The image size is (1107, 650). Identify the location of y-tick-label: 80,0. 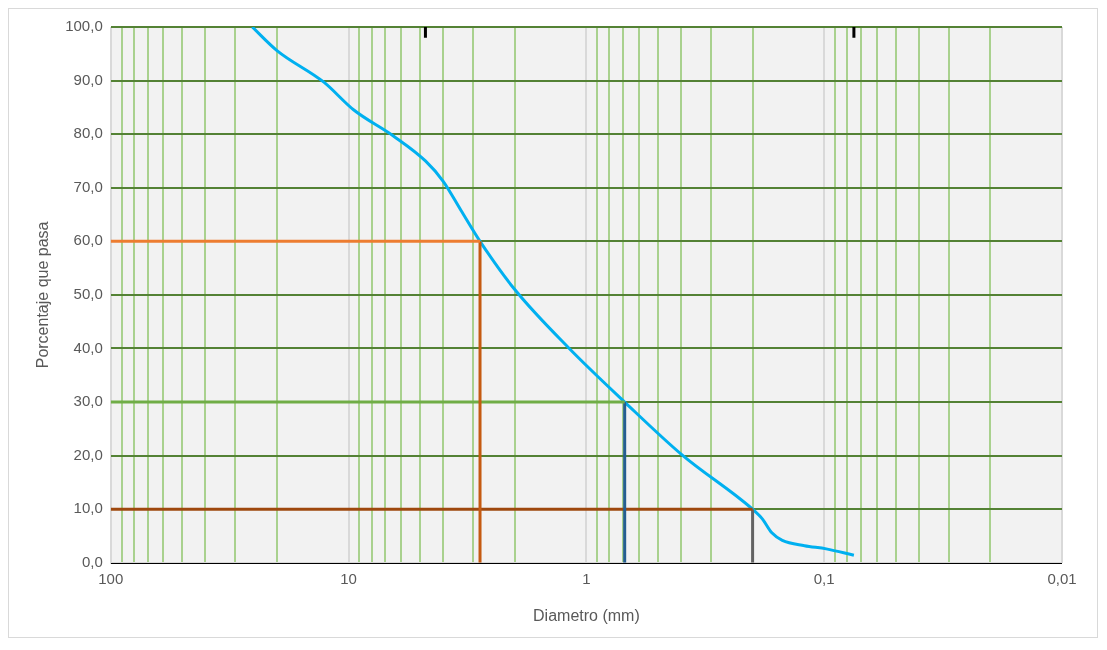
(88, 133).